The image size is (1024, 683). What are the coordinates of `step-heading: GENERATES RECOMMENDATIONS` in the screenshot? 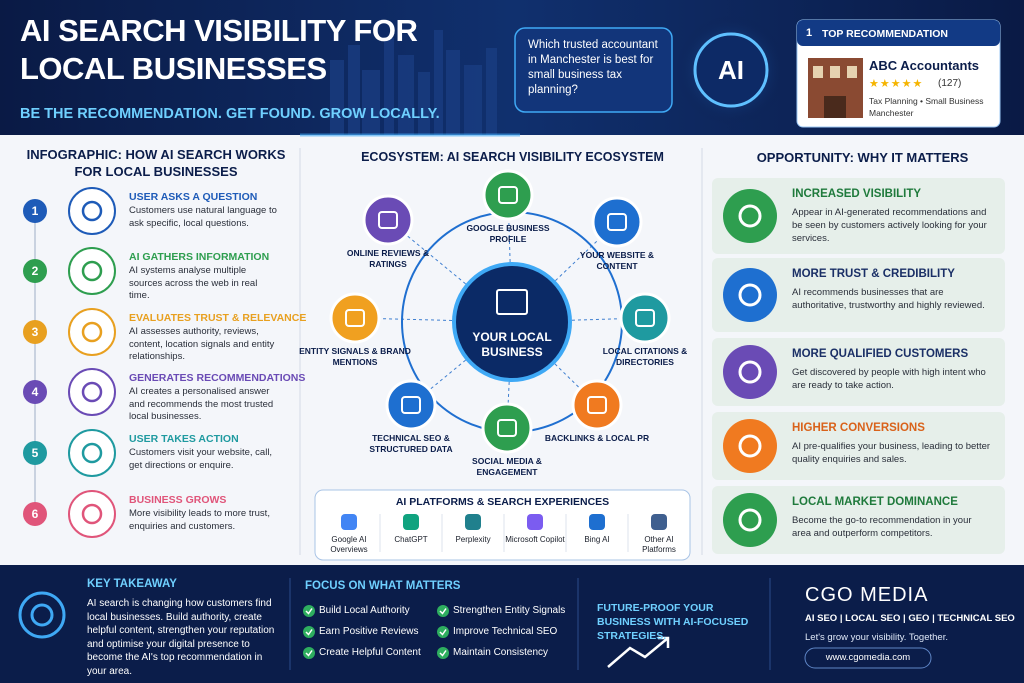 It's located at (217, 378).